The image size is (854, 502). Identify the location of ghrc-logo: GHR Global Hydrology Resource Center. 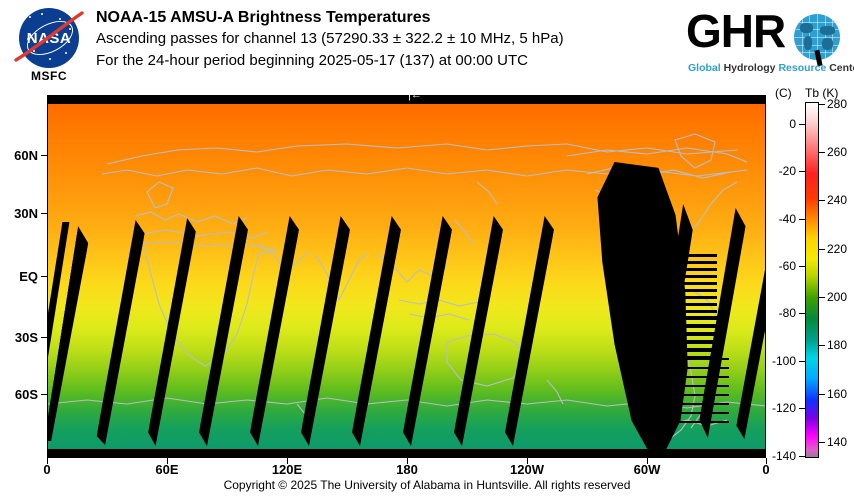
(770, 42).